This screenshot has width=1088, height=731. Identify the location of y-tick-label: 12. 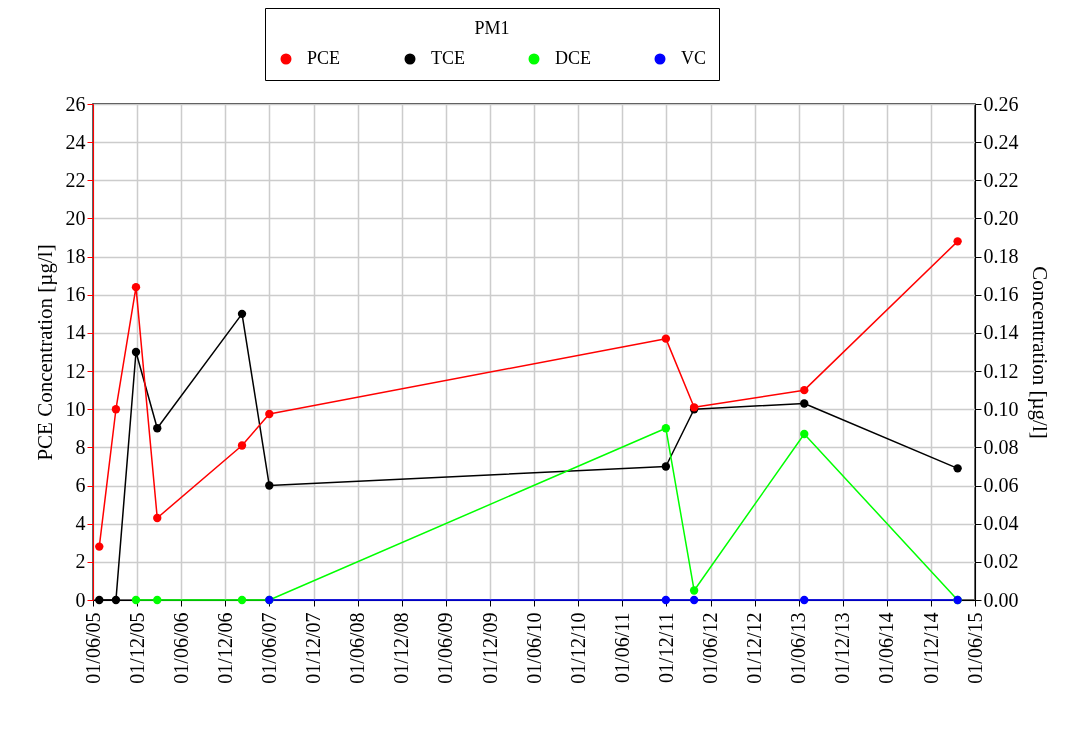
(75, 370).